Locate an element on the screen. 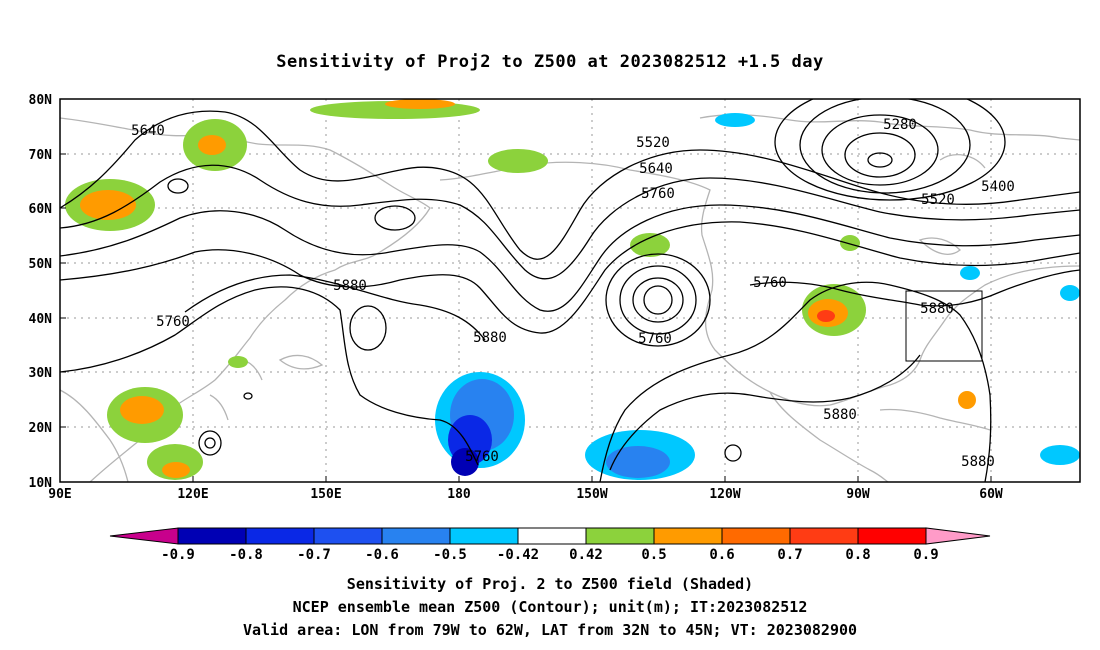 This screenshot has height=650, width=1100. longitude-labels: 90E 120E 150E 180 150W 120W 90W 60W is located at coordinates (525, 494).